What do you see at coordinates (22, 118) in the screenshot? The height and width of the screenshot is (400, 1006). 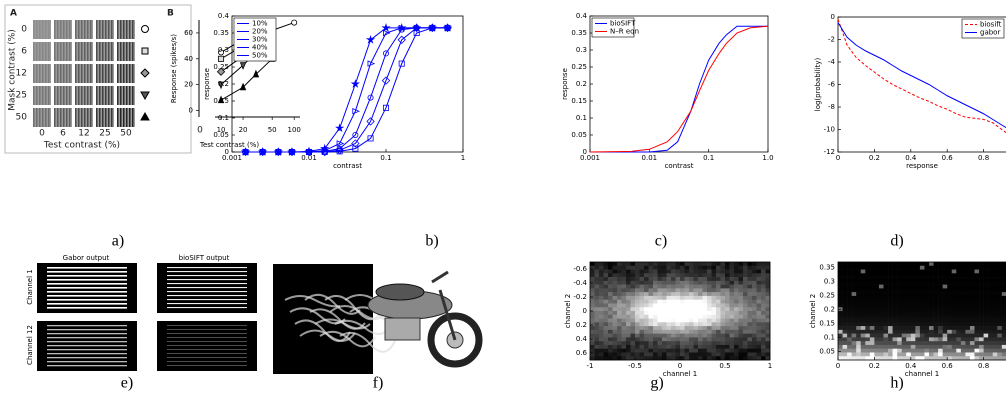 I see `row-label: 50` at bounding box center [22, 118].